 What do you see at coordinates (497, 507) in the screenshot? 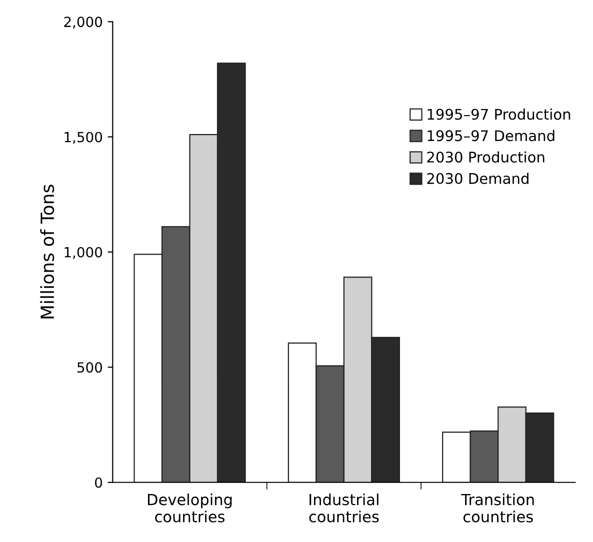
I see `x-tick-label: Transition countries` at bounding box center [497, 507].